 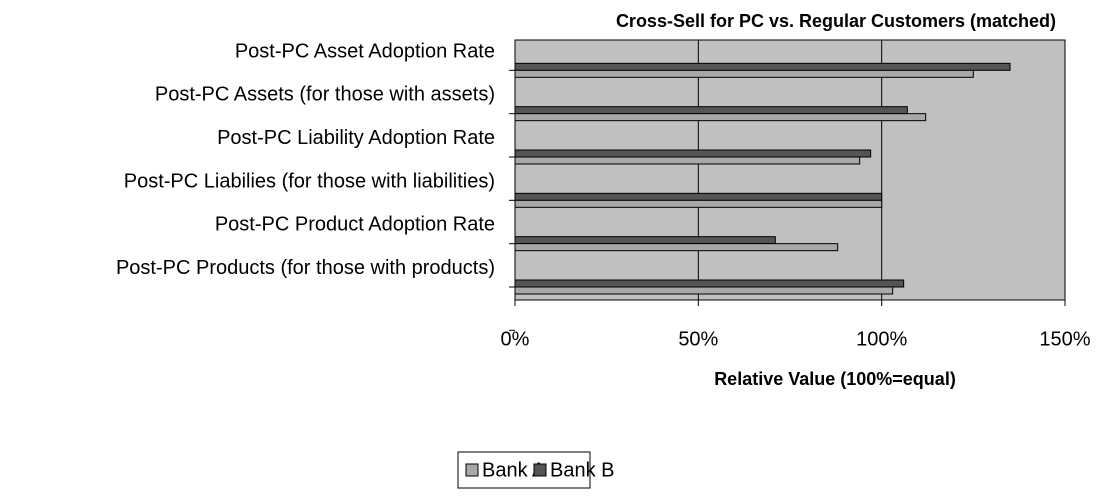 What do you see at coordinates (514, 470) in the screenshot?
I see `legend-label: Bank A` at bounding box center [514, 470].